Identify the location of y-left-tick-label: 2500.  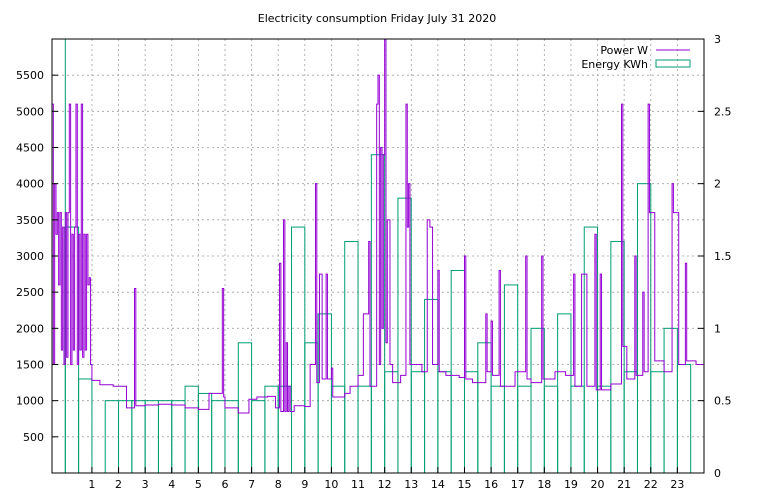
(30, 292).